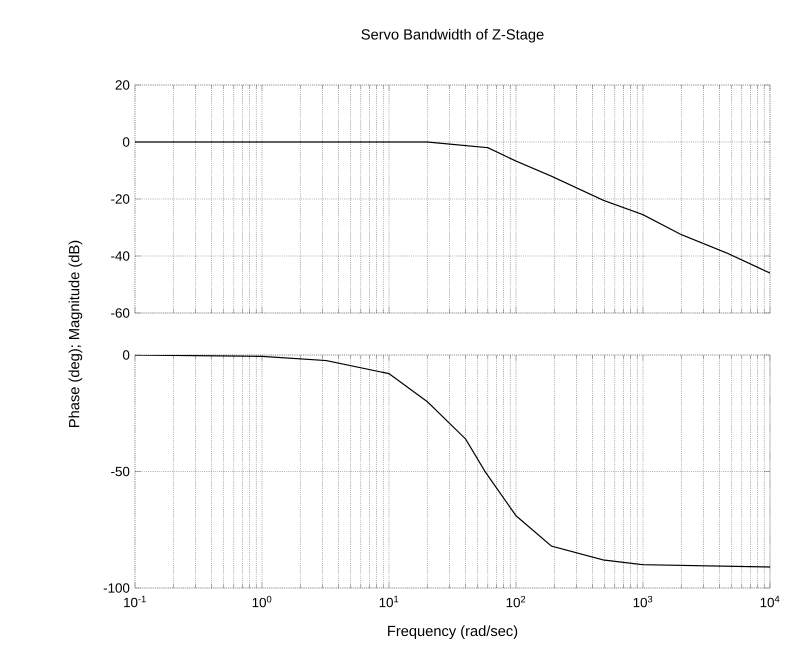 The image size is (804, 668). Describe the element at coordinates (516, 602) in the screenshot. I see `x-tick-label: 10$^{2}$` at that location.